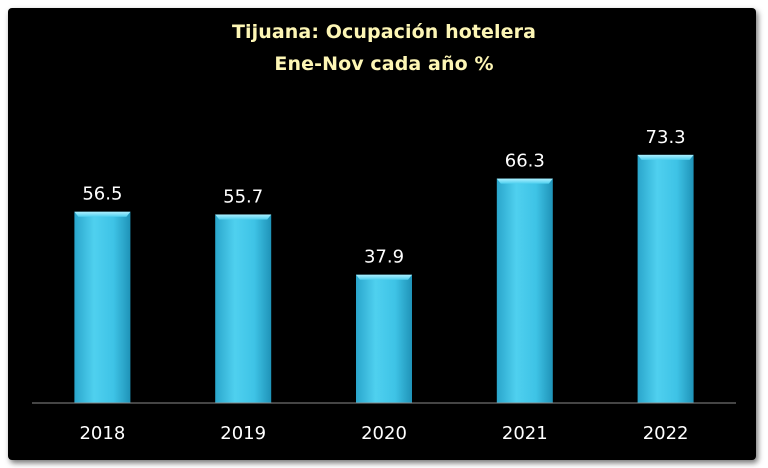  What do you see at coordinates (102, 194) in the screenshot?
I see `data-label-2018: 56.5` at bounding box center [102, 194].